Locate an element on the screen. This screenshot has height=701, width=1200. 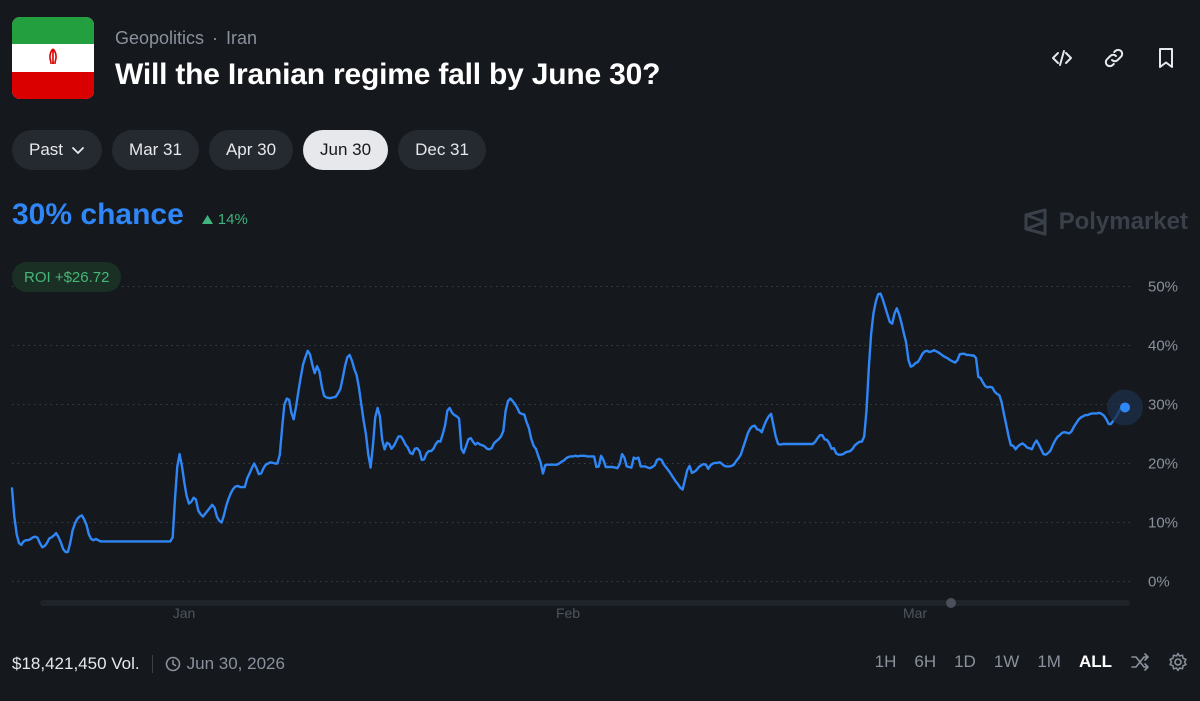
y-tick-label: 30% is located at coordinates (1163, 405).